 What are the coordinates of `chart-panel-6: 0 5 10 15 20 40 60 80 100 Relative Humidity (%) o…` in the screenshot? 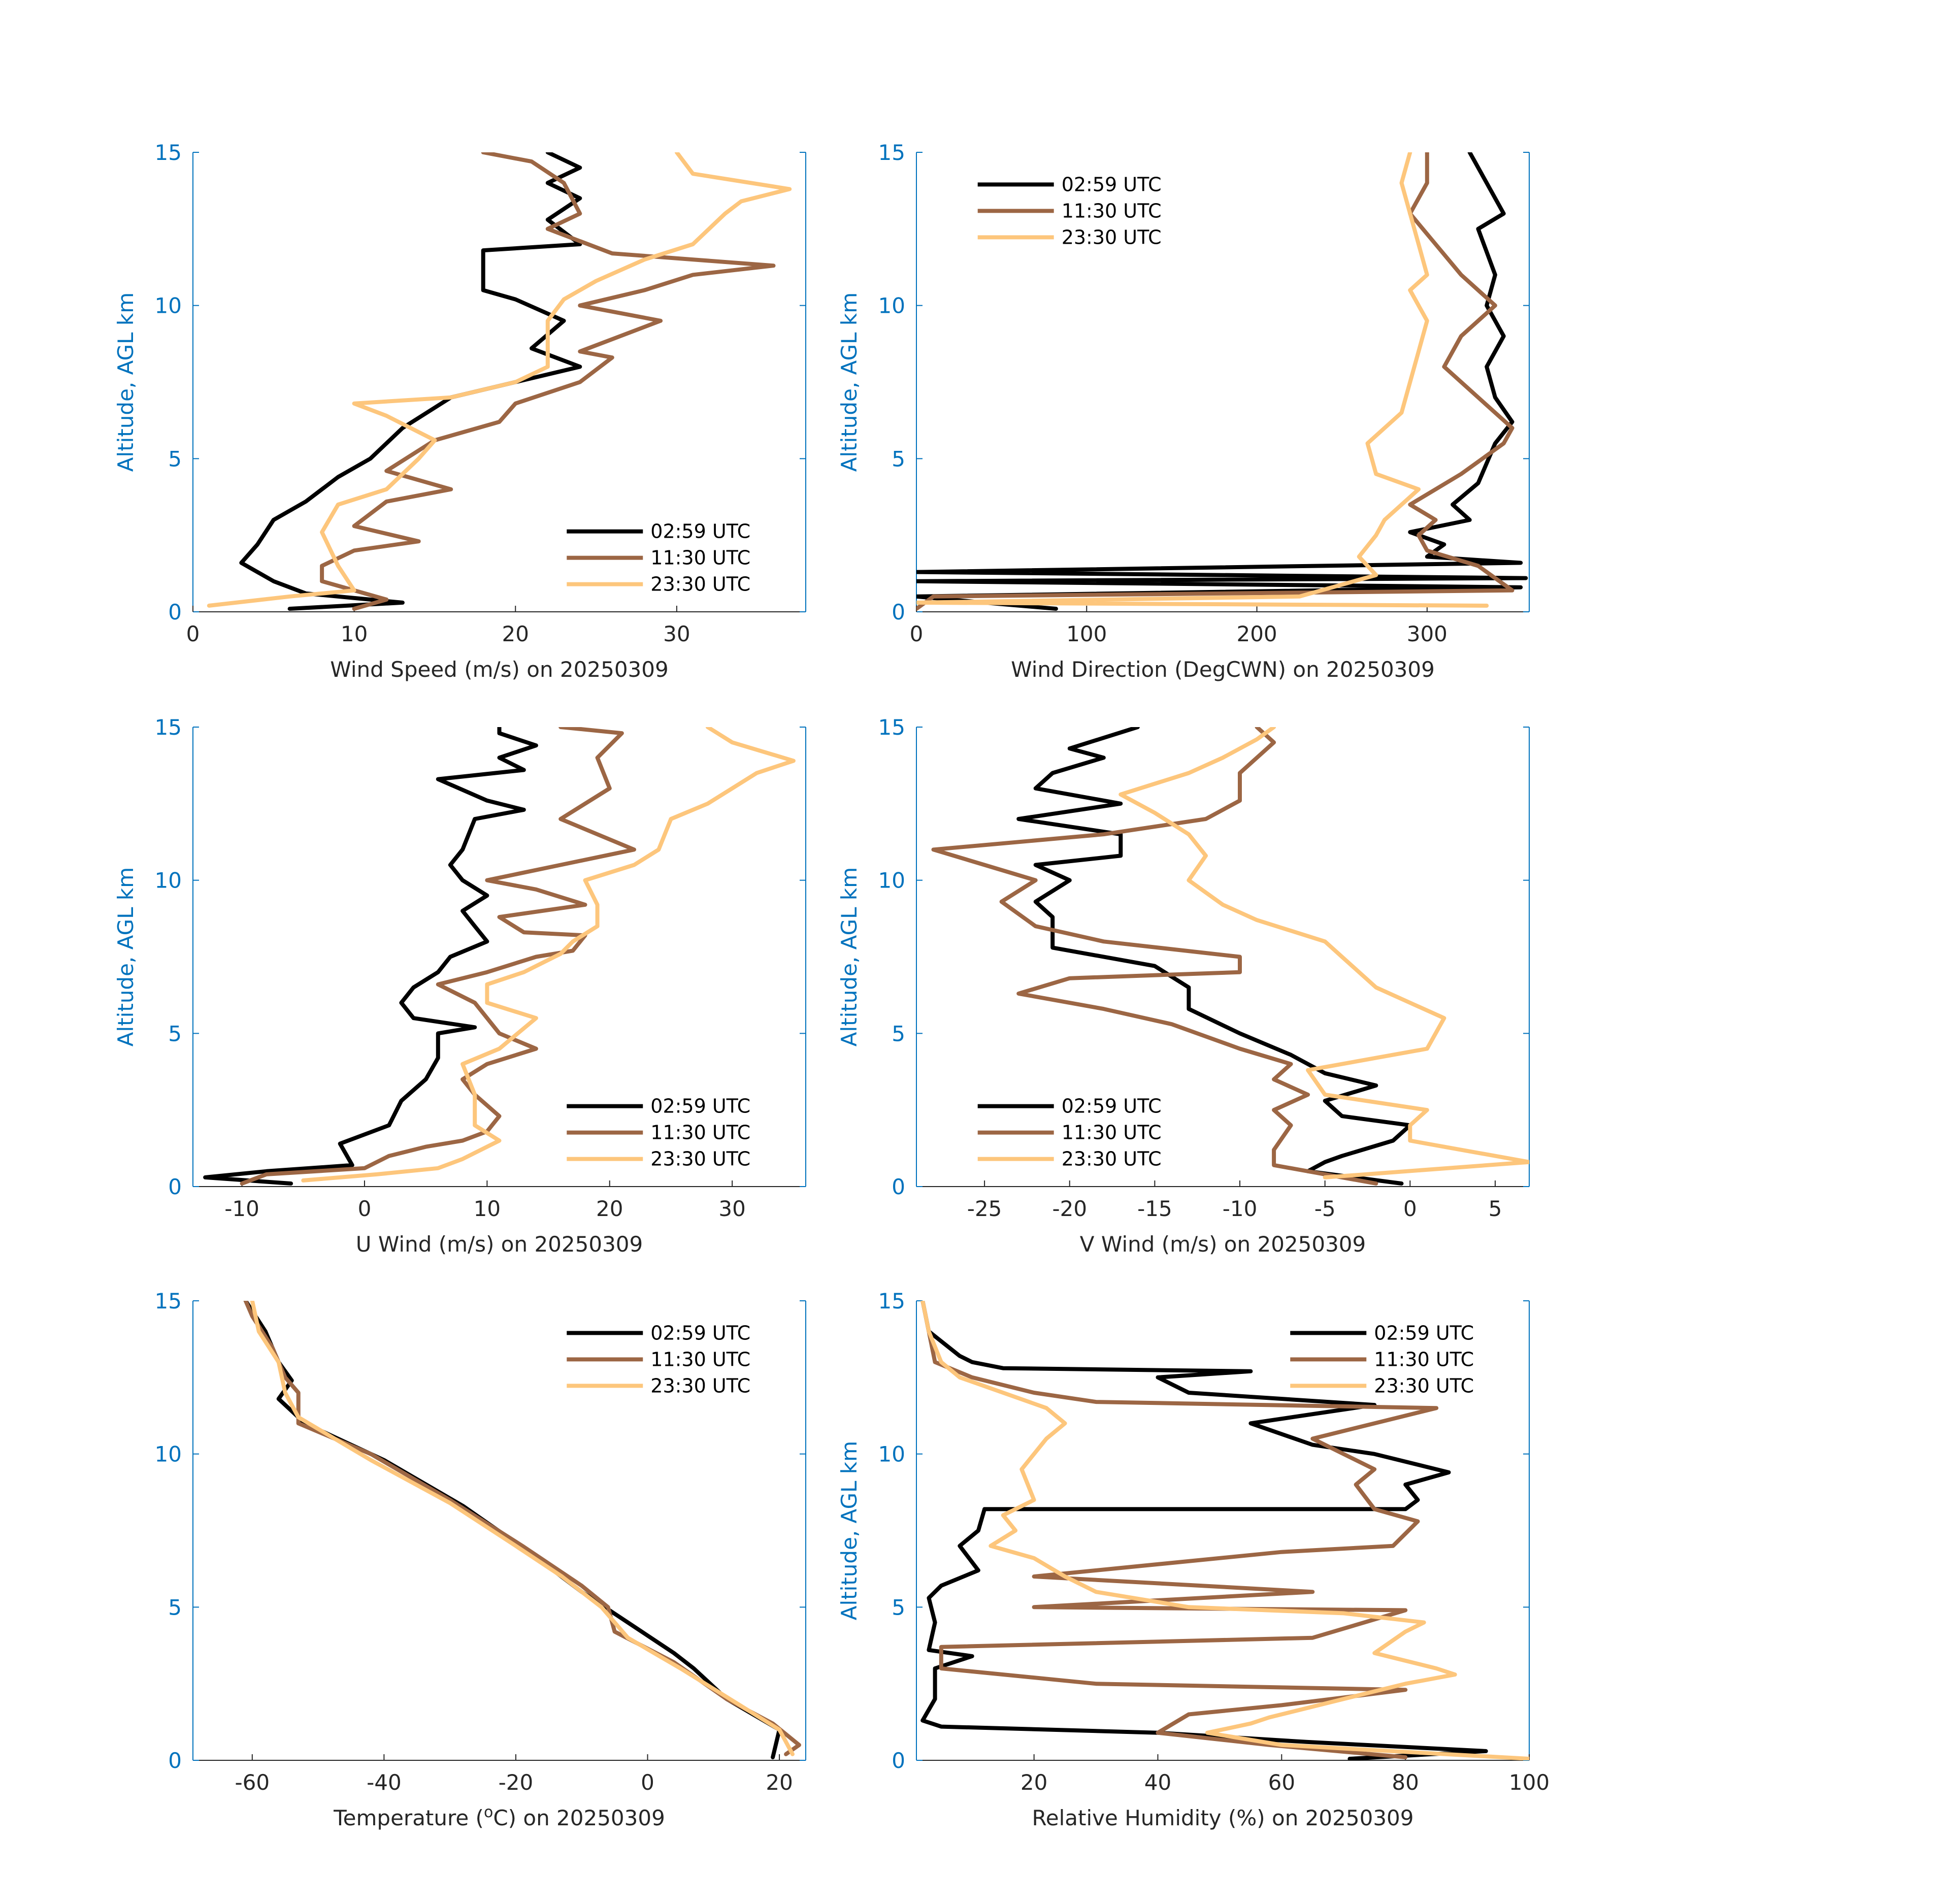 It's located at (1193, 1560).